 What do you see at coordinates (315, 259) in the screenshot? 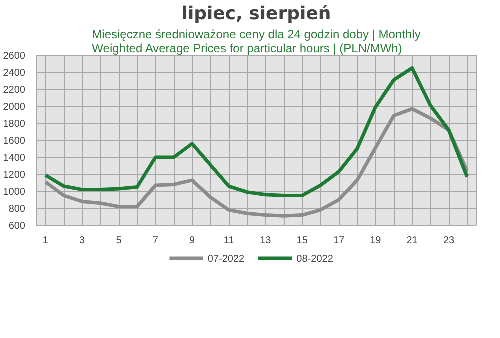
I see `legend-label: 08-2022` at bounding box center [315, 259].